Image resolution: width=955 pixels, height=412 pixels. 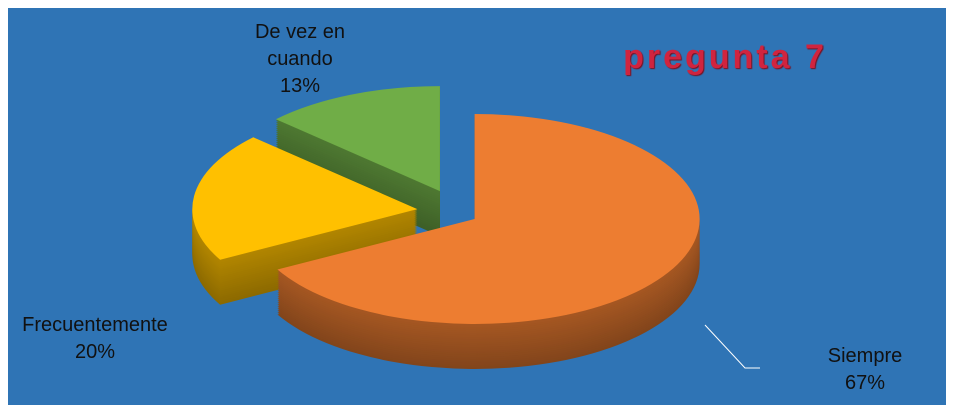 I want to click on label-value: 67%, so click(x=865, y=383).